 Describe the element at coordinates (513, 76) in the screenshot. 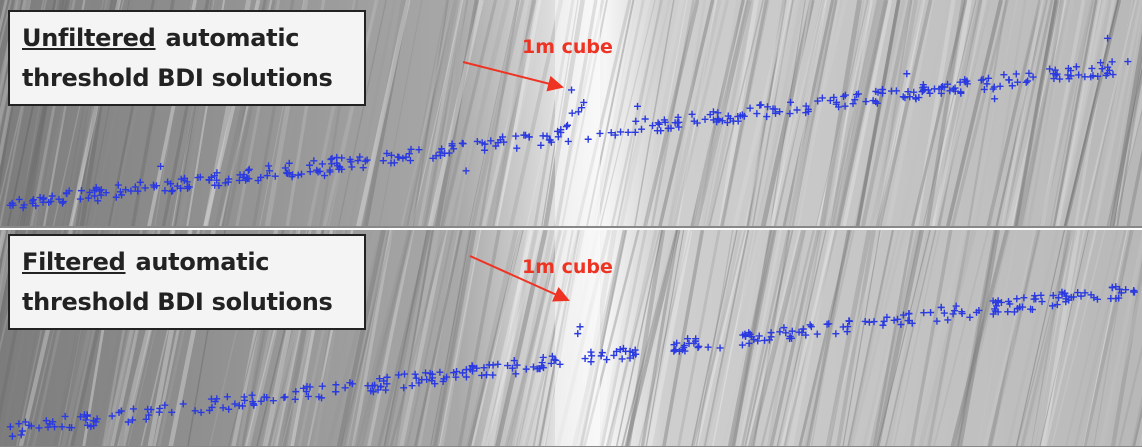

I see `arrow` at that location.